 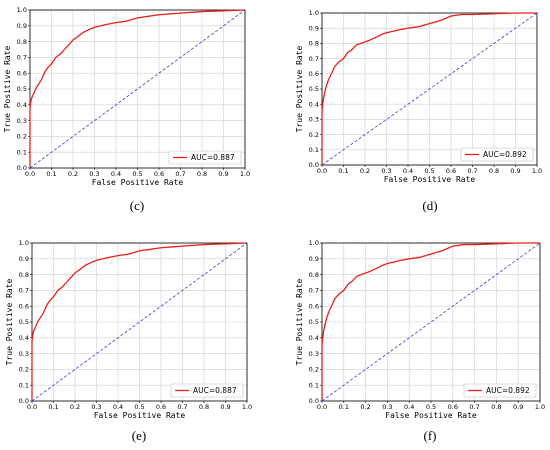 I want to click on panel-caption: (f), so click(x=430, y=435).